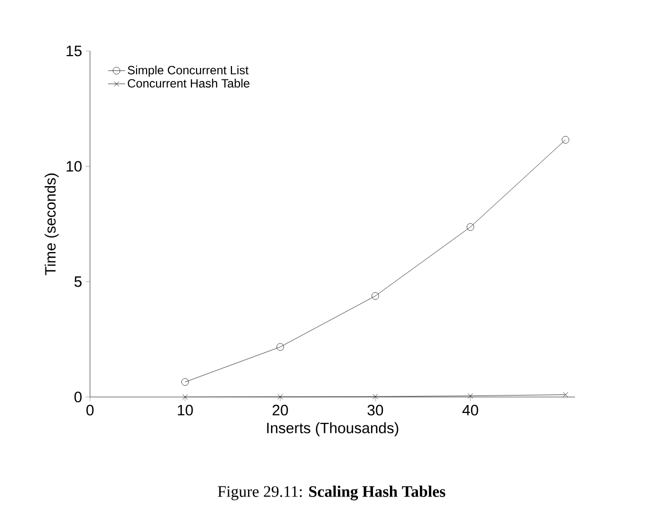 The width and height of the screenshot is (663, 531). Describe the element at coordinates (280, 410) in the screenshot. I see `x-tick-label: 20` at that location.